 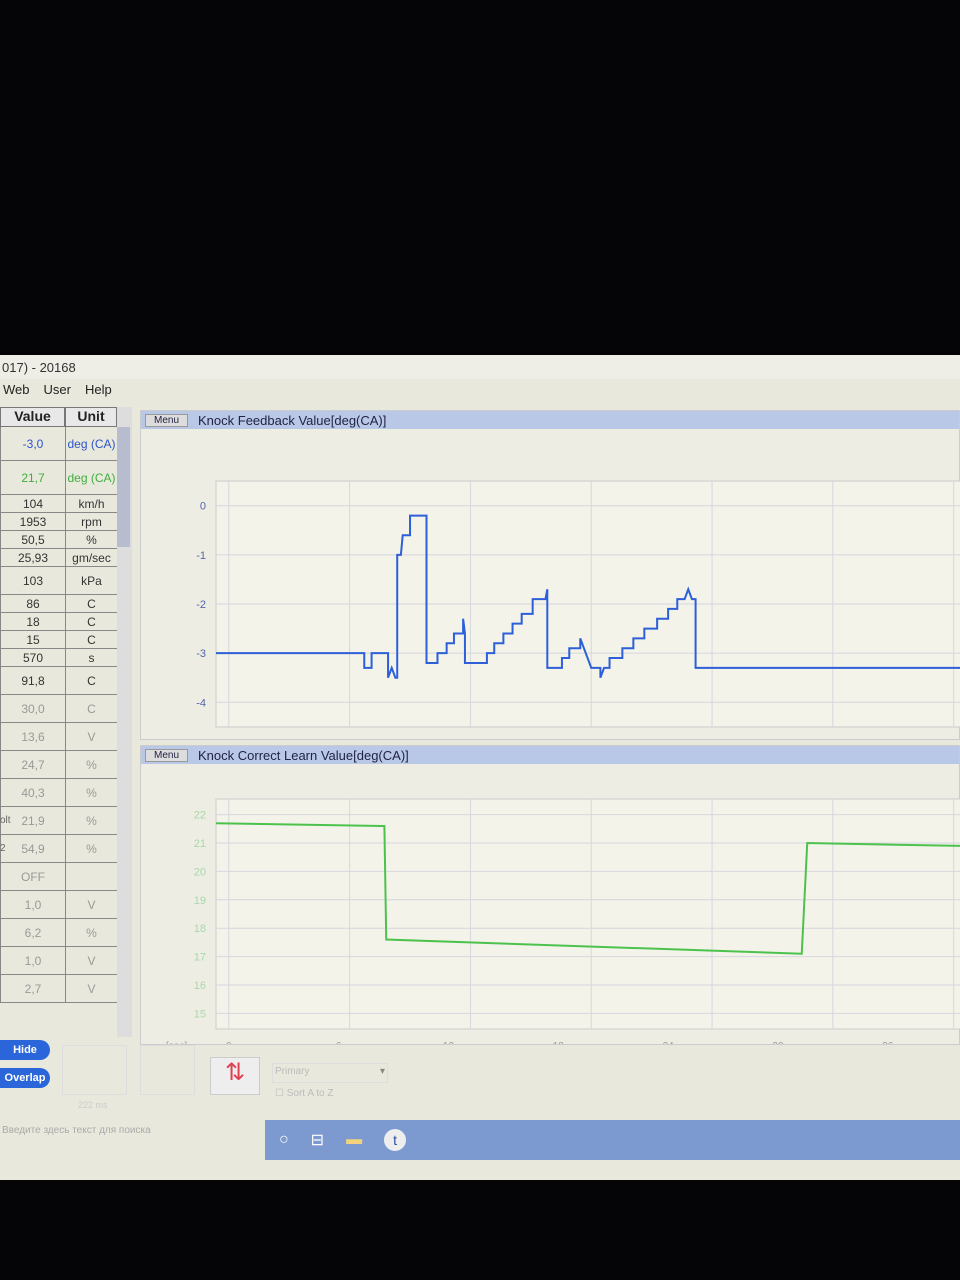 What do you see at coordinates (669, 1042) in the screenshot?
I see `x-tick-label: 24` at bounding box center [669, 1042].